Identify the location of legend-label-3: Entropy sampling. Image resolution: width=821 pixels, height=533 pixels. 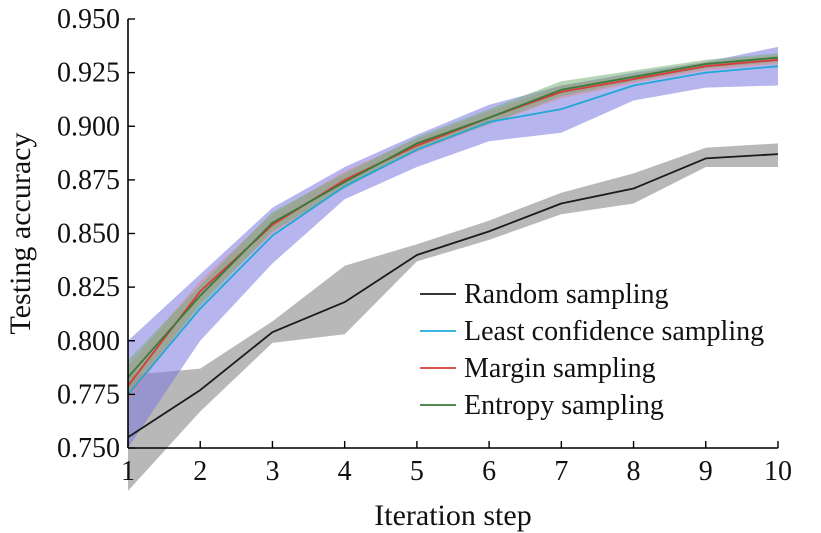
(564, 405).